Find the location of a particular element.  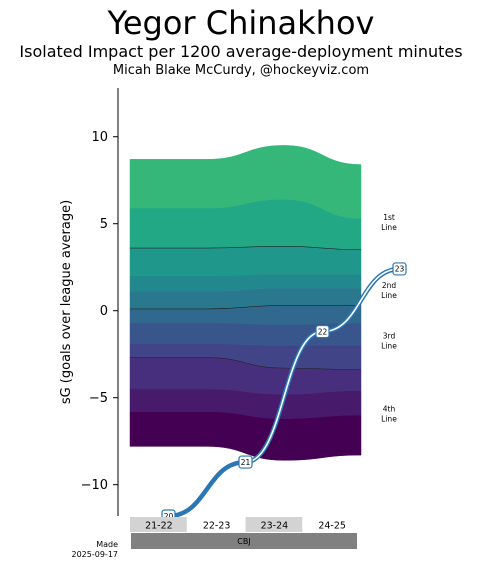

line-label-3: 3rd is located at coordinates (389, 336).